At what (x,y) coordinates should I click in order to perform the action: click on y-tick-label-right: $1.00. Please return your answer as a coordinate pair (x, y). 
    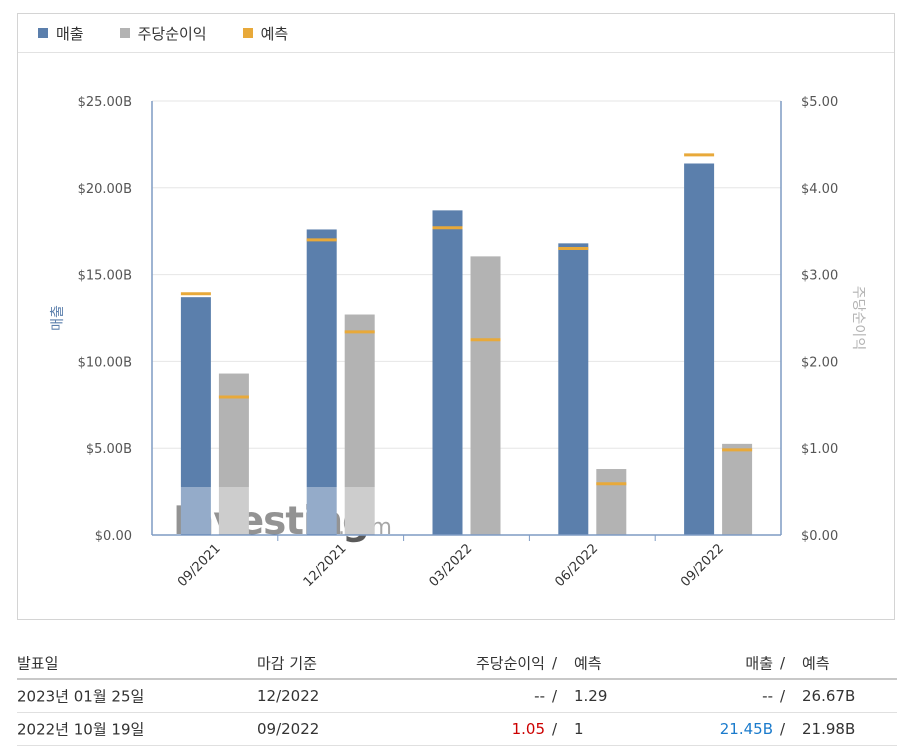
    Looking at the image, I should click on (819, 449).